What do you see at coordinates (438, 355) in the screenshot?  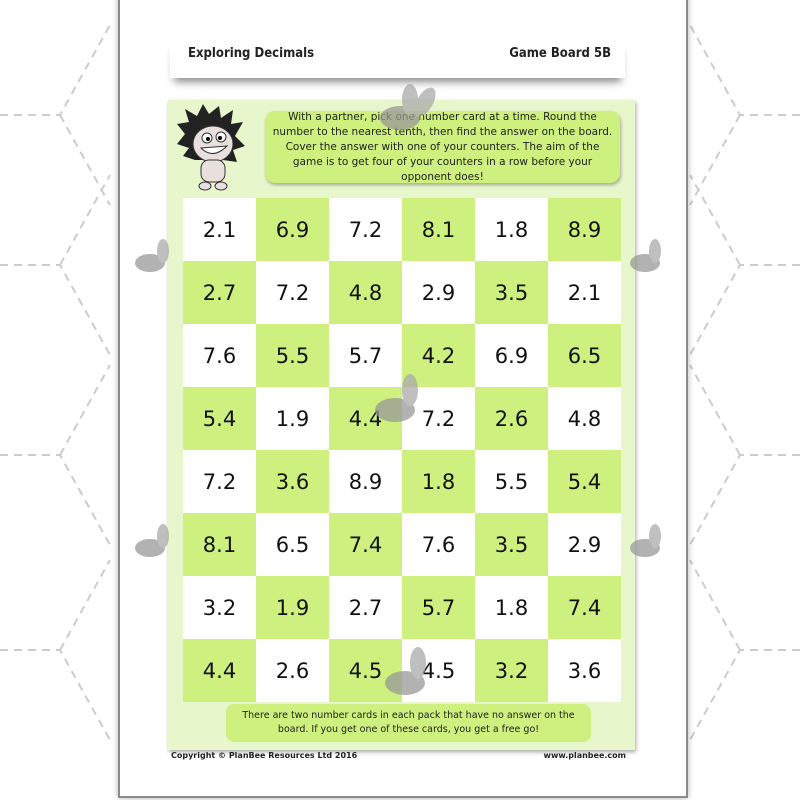 I see `board-cell: 4.2` at bounding box center [438, 355].